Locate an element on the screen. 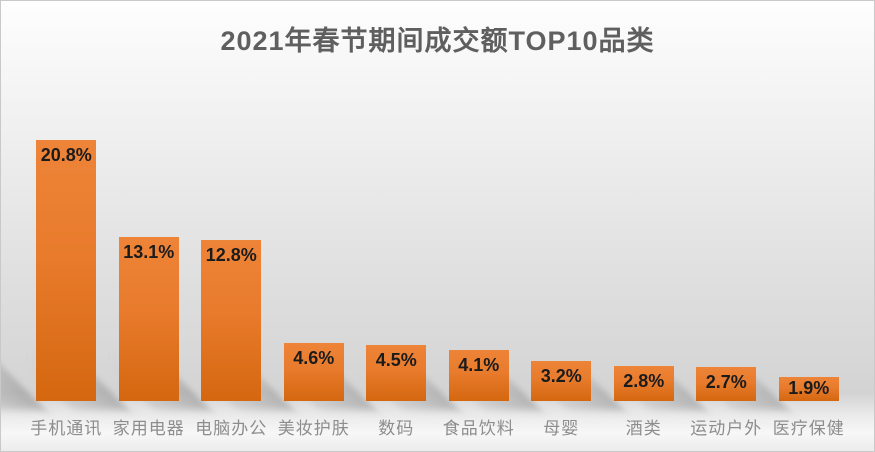 The image size is (875, 452). x-axis-label: 电脑办公 is located at coordinates (231, 428).